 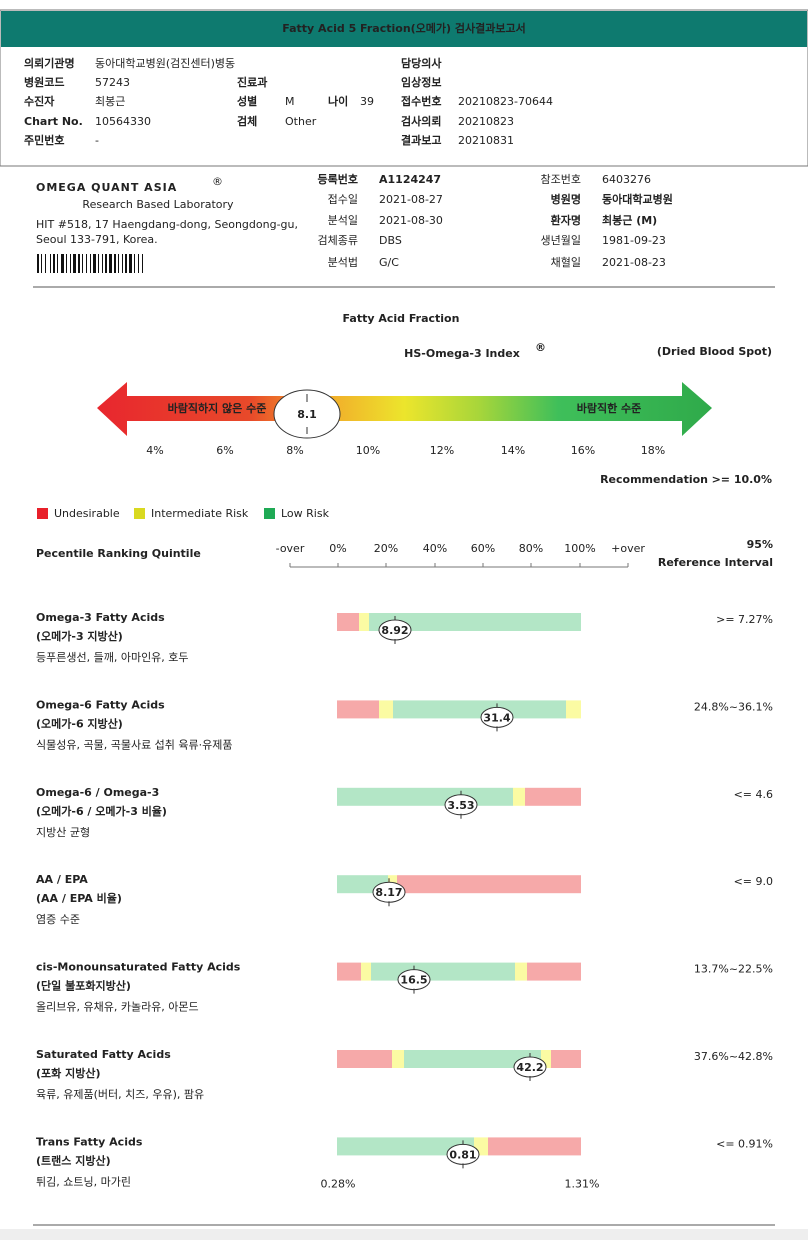 I want to click on reference-interval: >= 7.27%, so click(x=744, y=619).